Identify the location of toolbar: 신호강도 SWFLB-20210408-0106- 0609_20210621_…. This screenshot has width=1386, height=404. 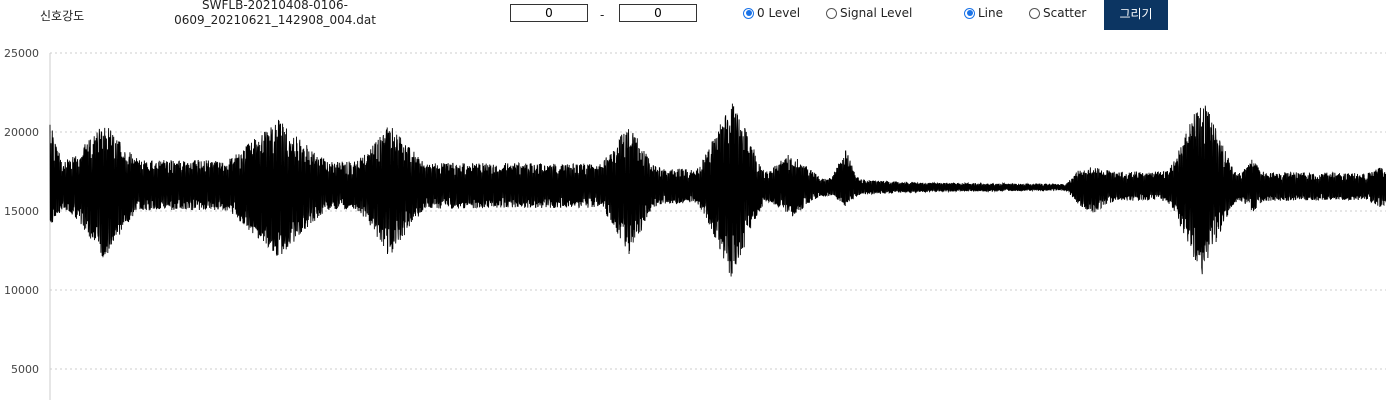
(693, 18).